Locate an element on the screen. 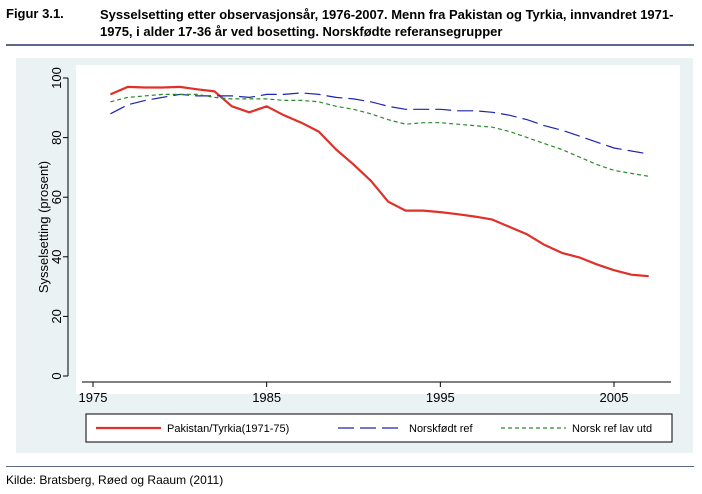  x-tick-label: 1985 is located at coordinates (266, 397).